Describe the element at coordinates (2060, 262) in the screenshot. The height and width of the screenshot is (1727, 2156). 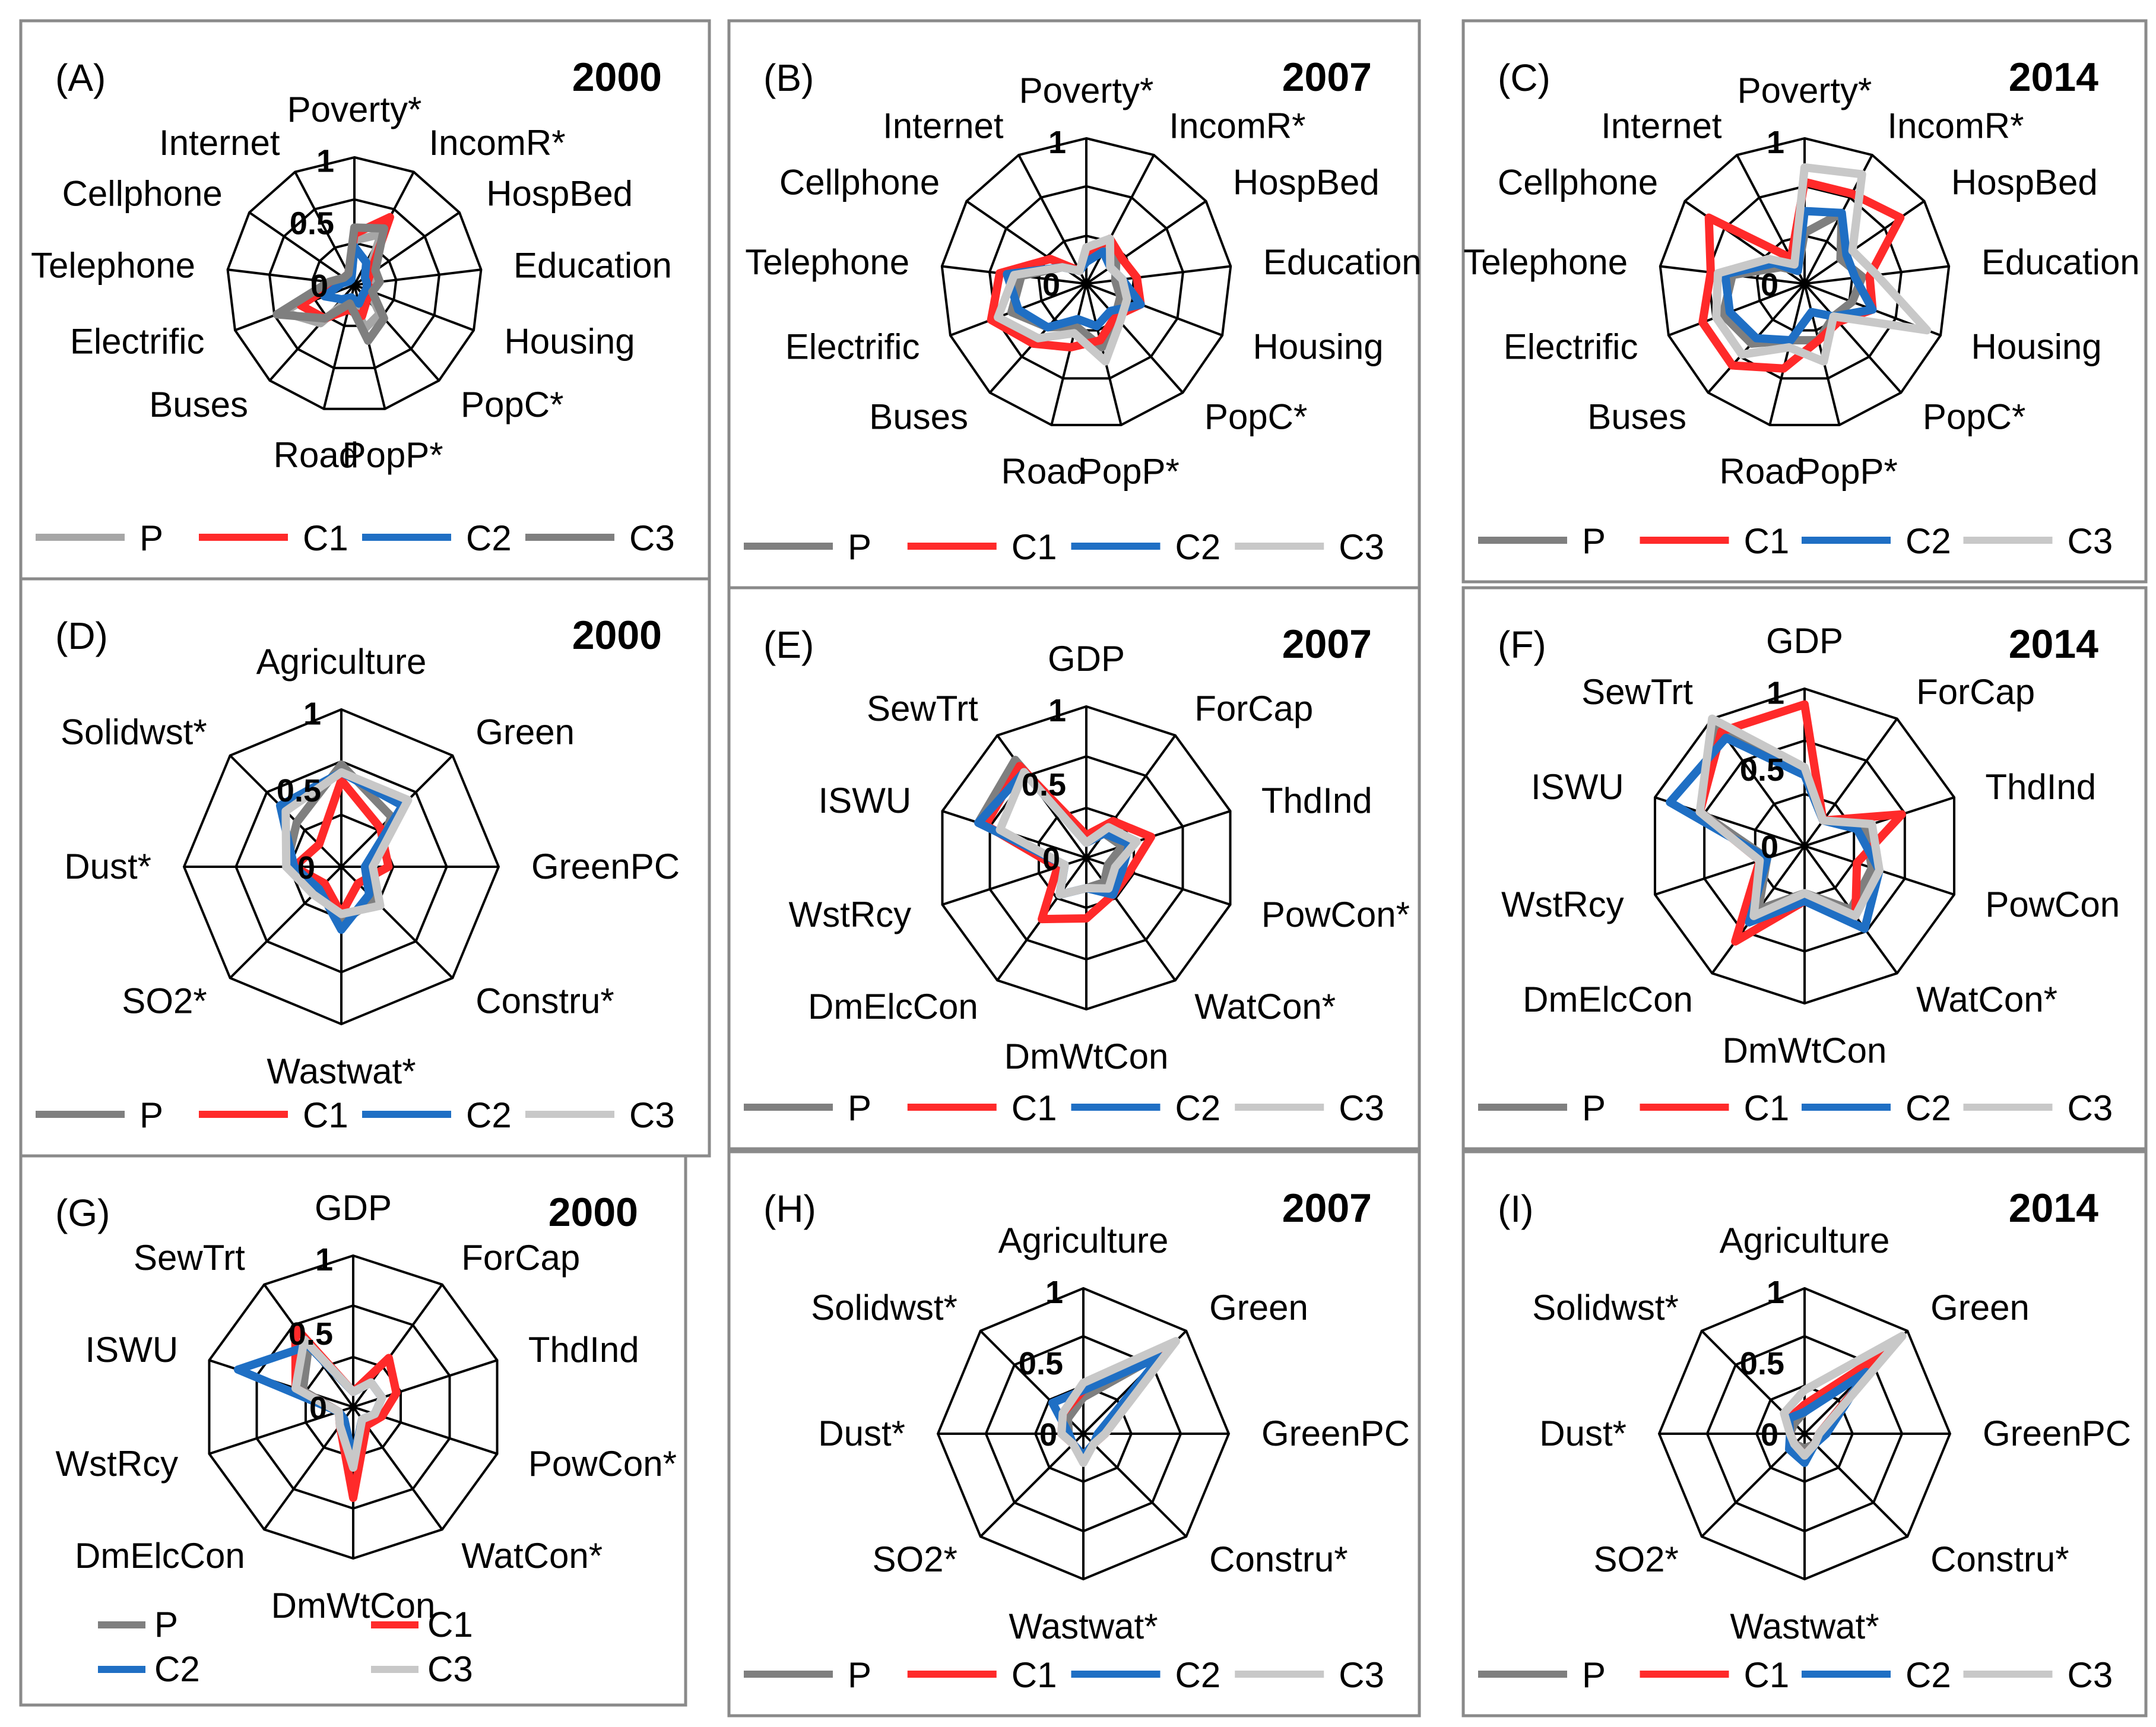
I see `axis-label: Education` at that location.